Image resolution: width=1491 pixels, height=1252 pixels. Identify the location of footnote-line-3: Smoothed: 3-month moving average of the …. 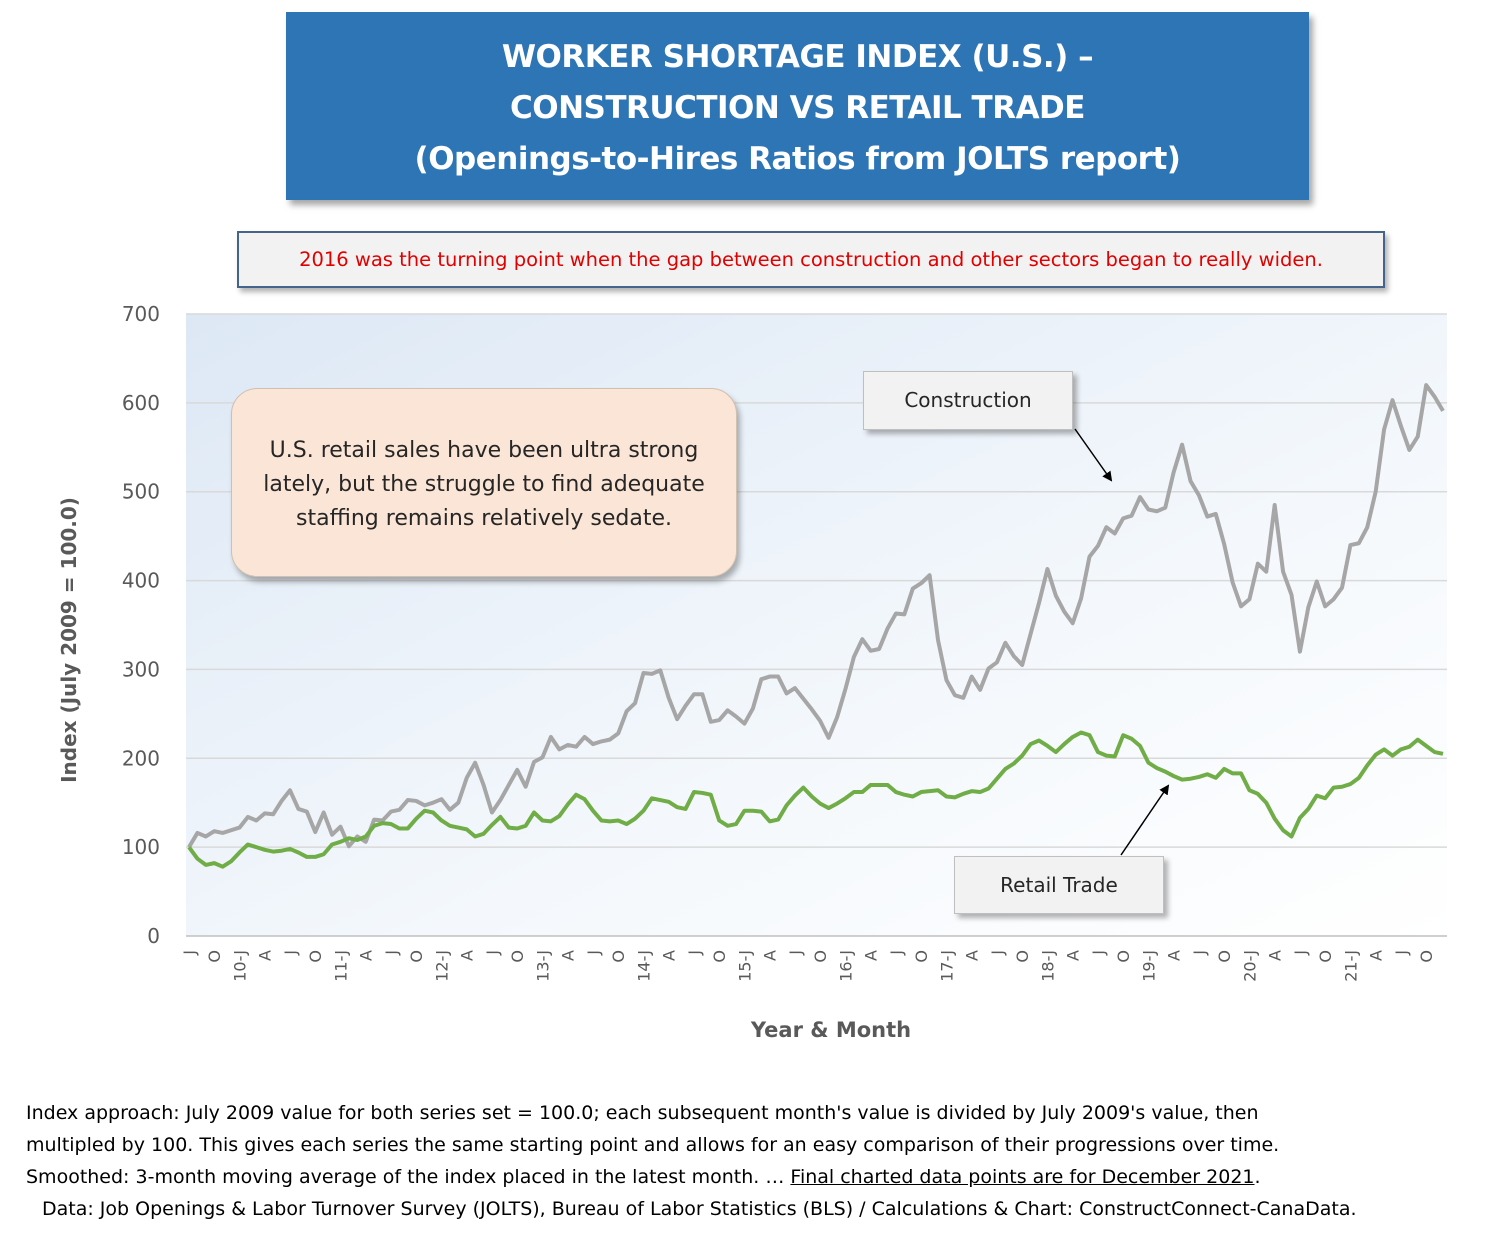
(746, 1177).